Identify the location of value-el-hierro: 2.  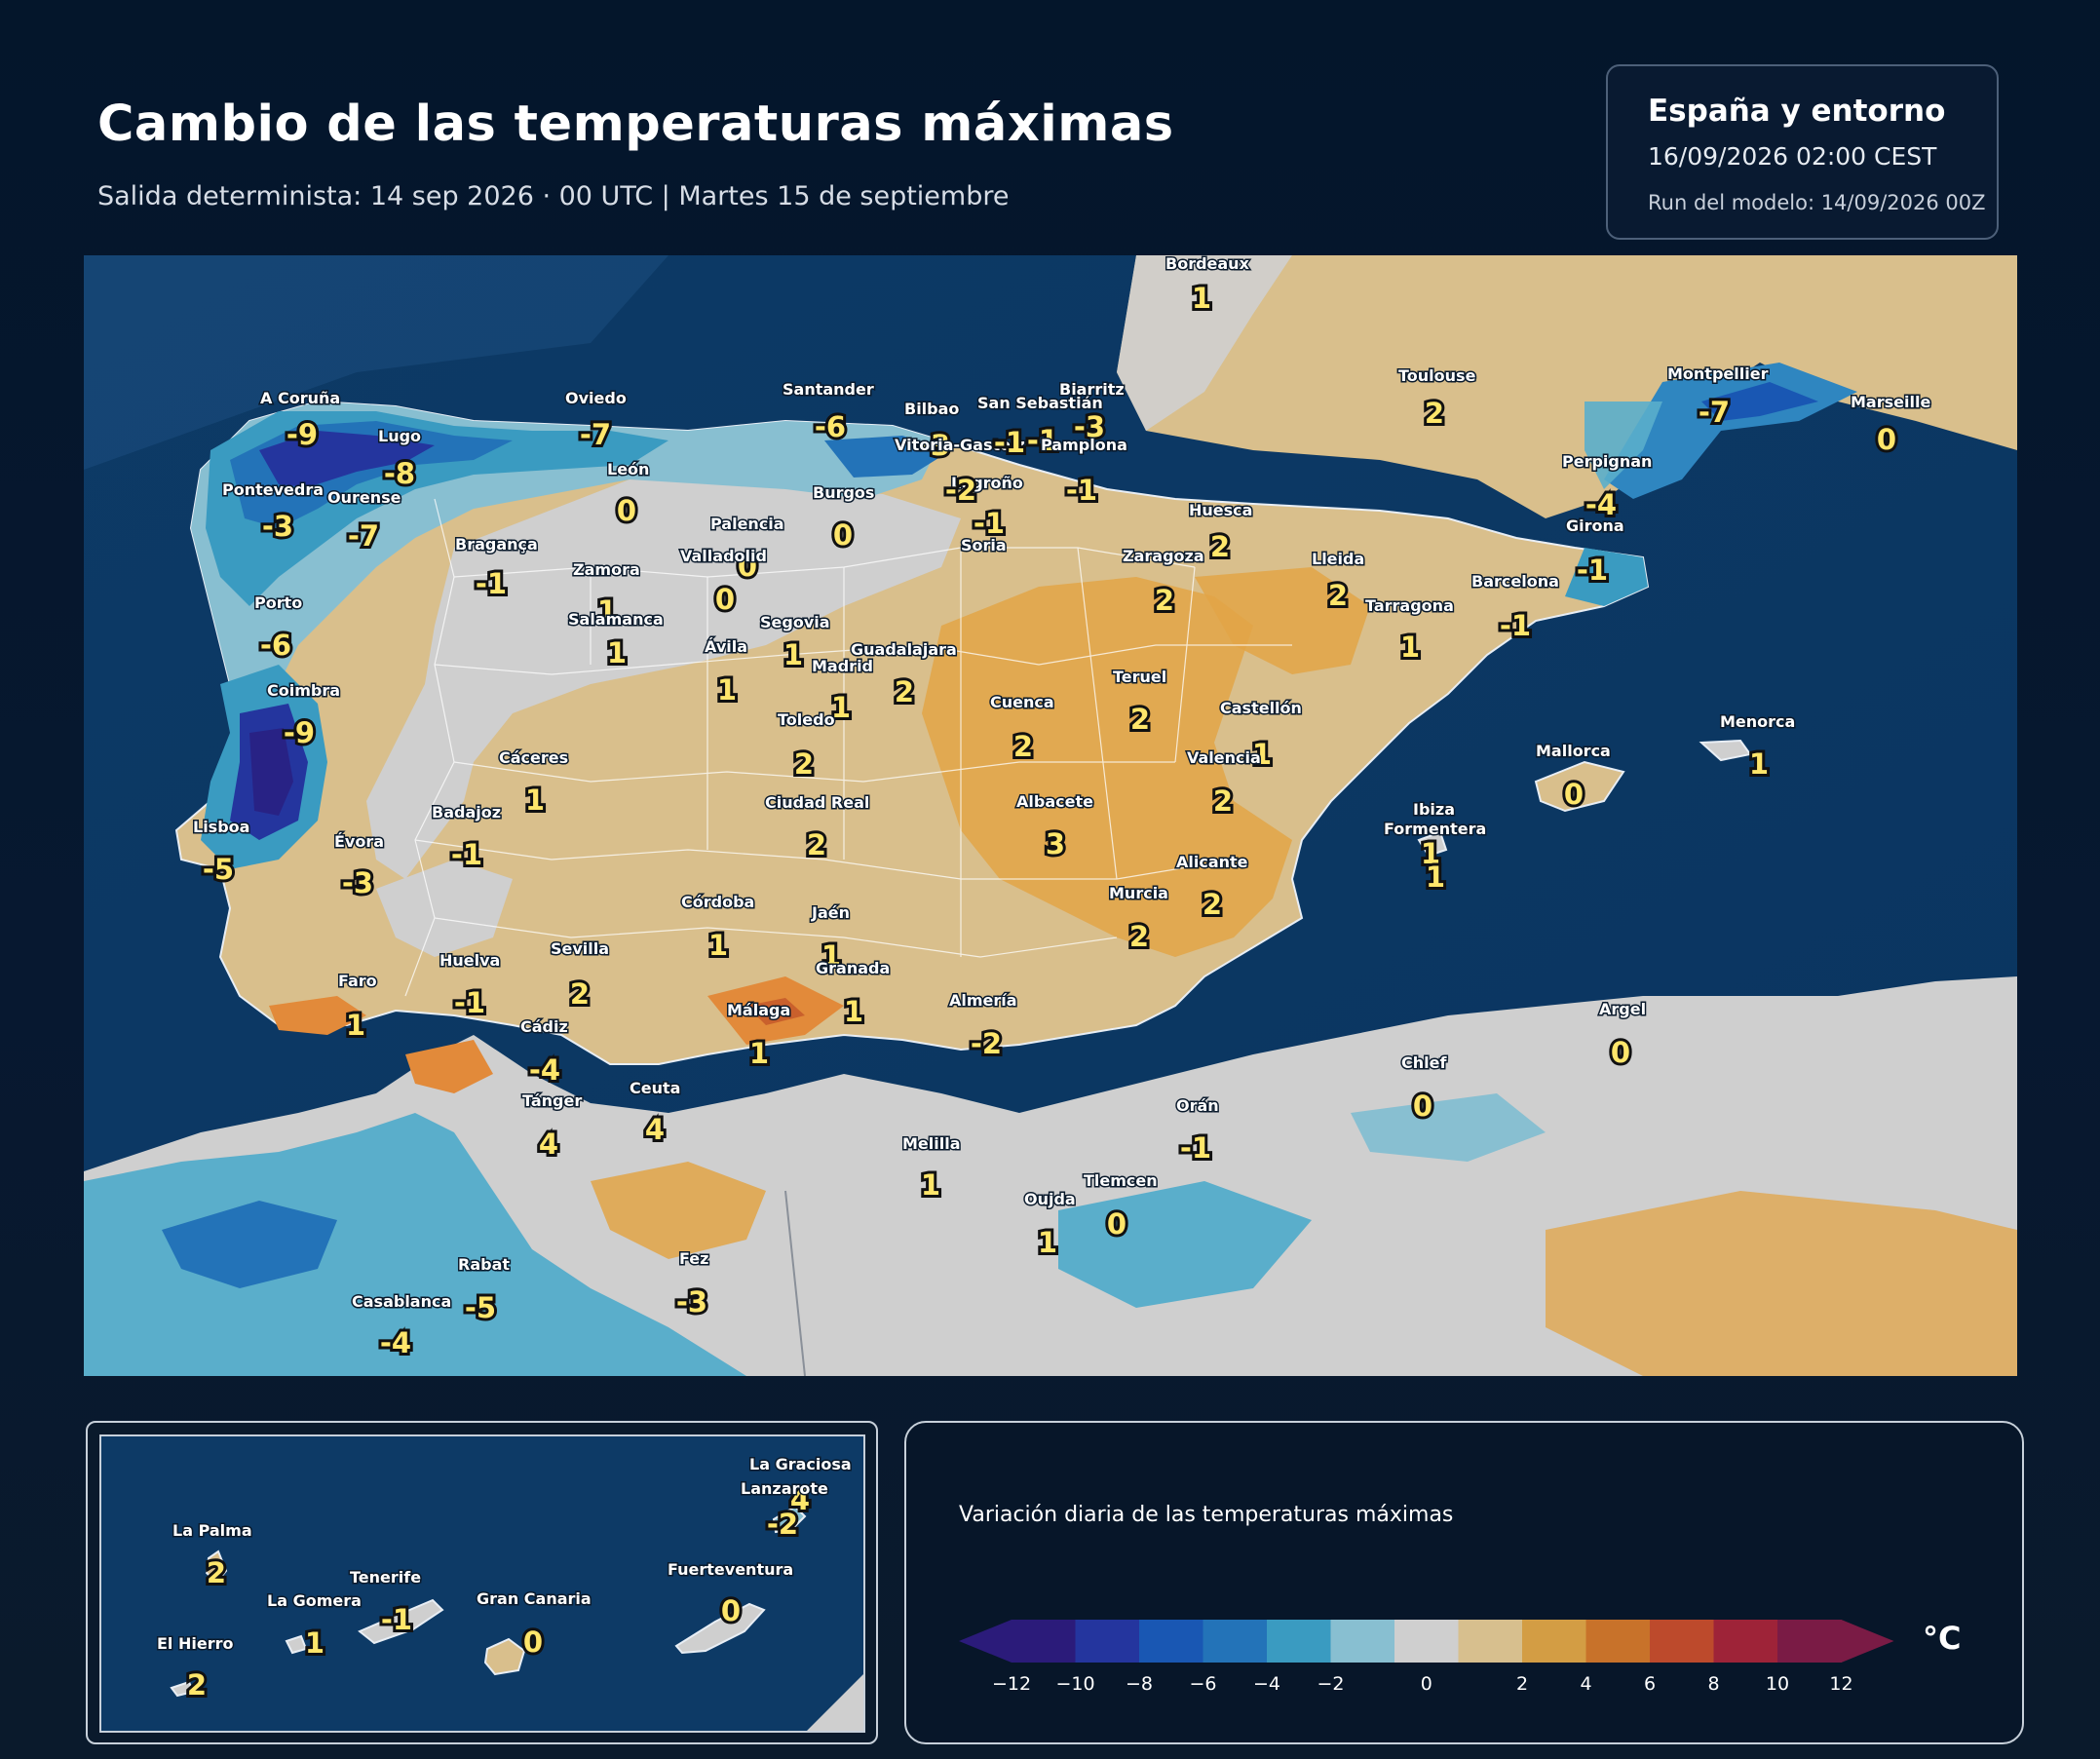
(197, 1685).